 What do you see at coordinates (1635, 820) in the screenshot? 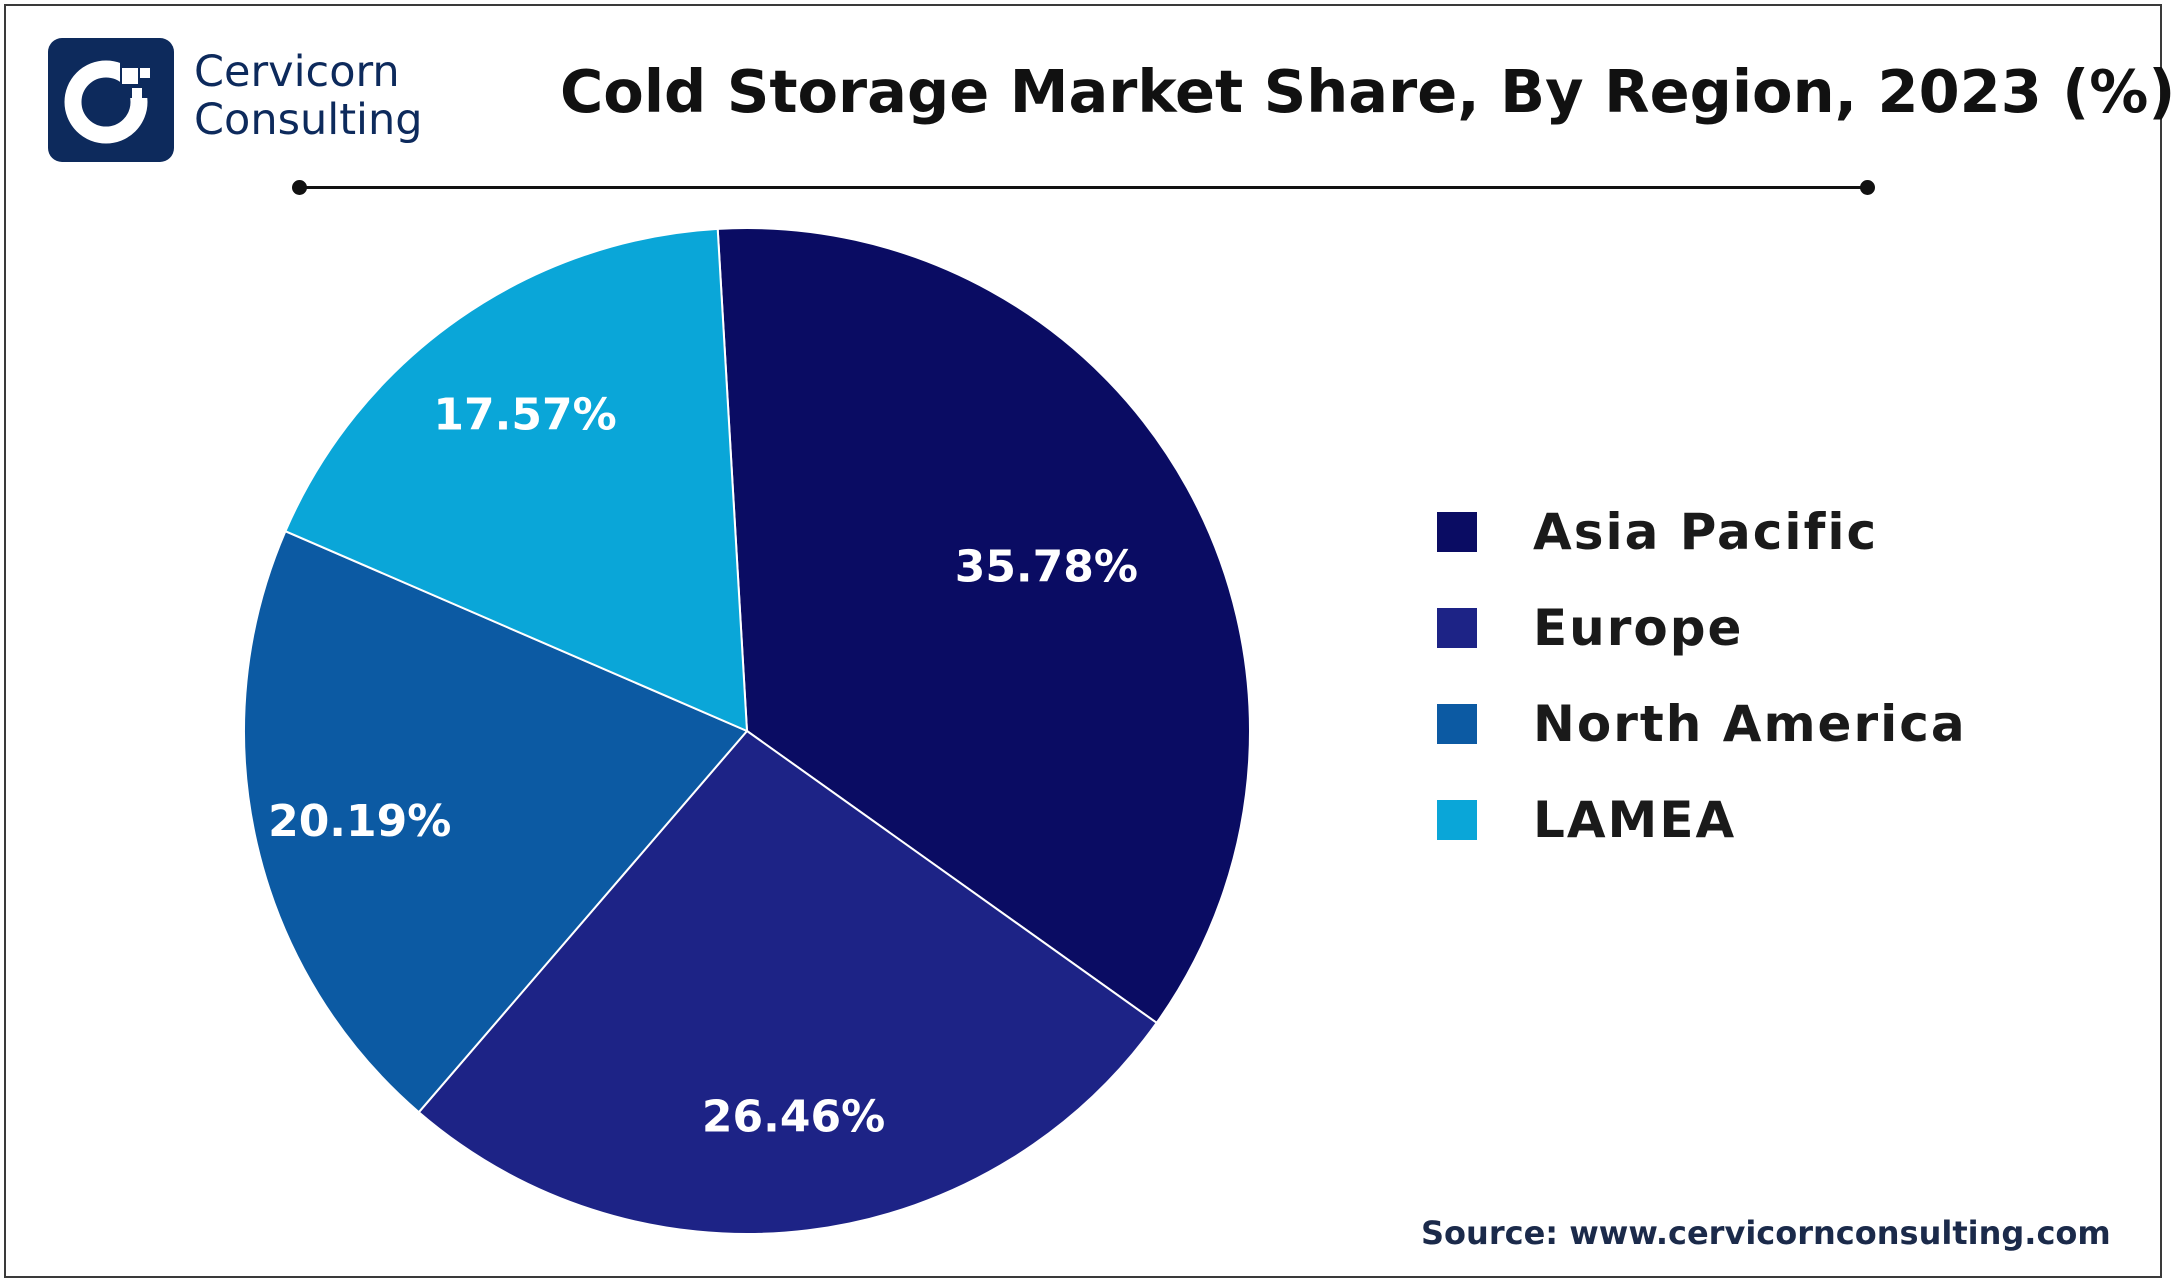
I see `legend-label: LAMEA` at bounding box center [1635, 820].